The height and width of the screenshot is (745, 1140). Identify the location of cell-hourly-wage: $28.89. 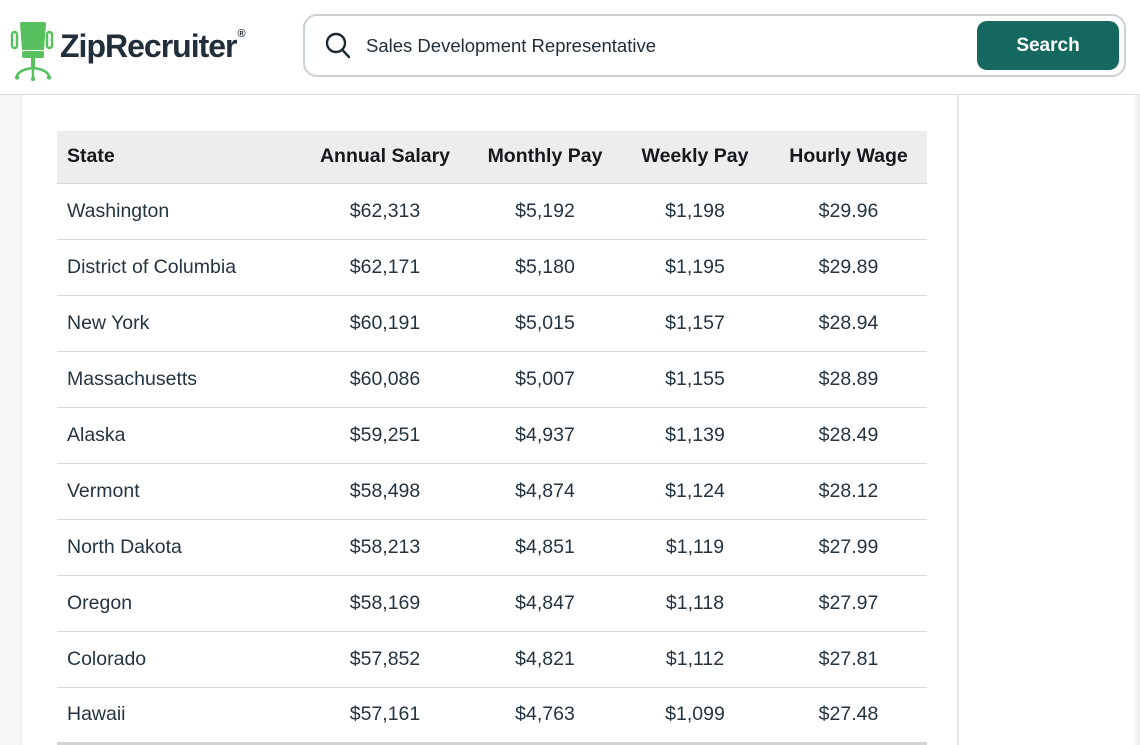
(848, 379).